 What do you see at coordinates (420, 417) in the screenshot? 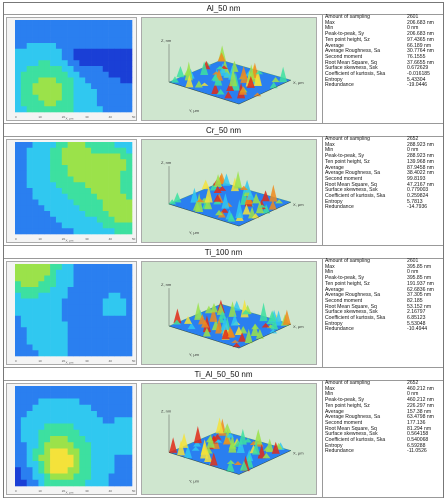
I see `stat-value: 63.4798 nm` at bounding box center [420, 417].